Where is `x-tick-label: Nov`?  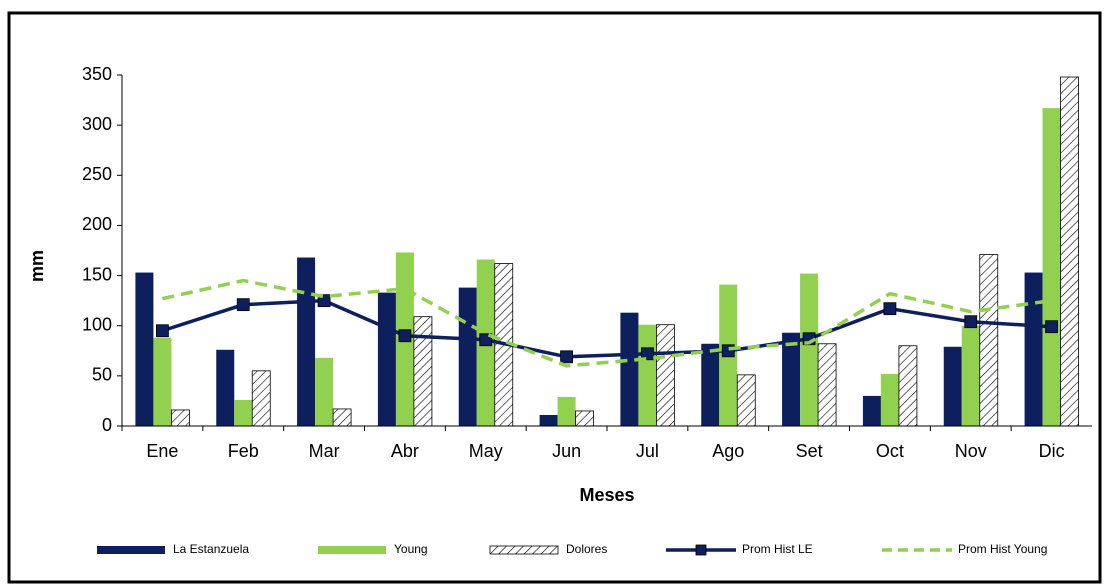 x-tick-label: Nov is located at coordinates (971, 451).